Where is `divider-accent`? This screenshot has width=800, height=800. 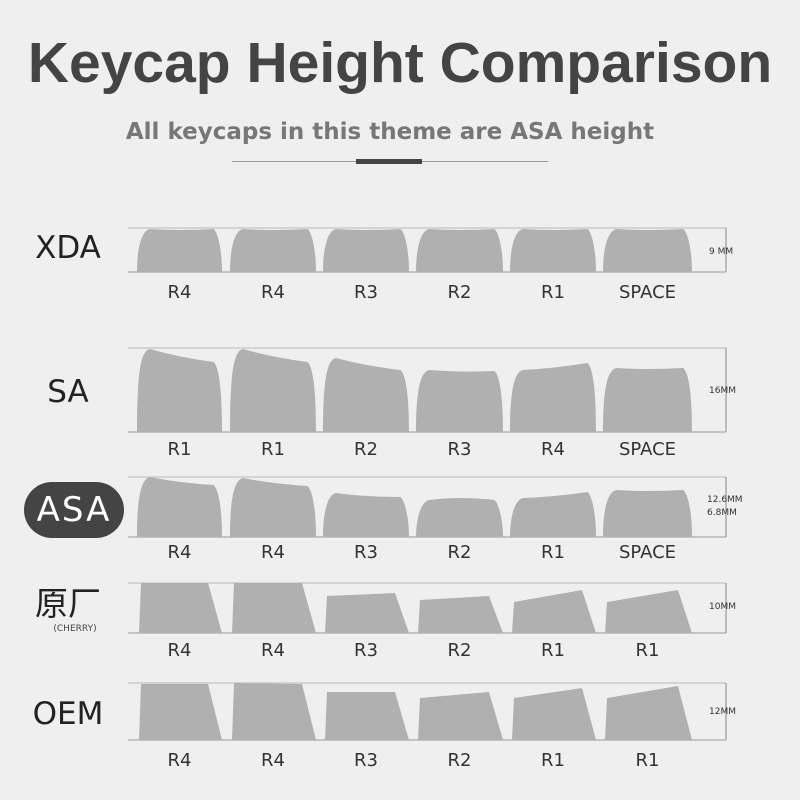
divider-accent is located at coordinates (389, 161).